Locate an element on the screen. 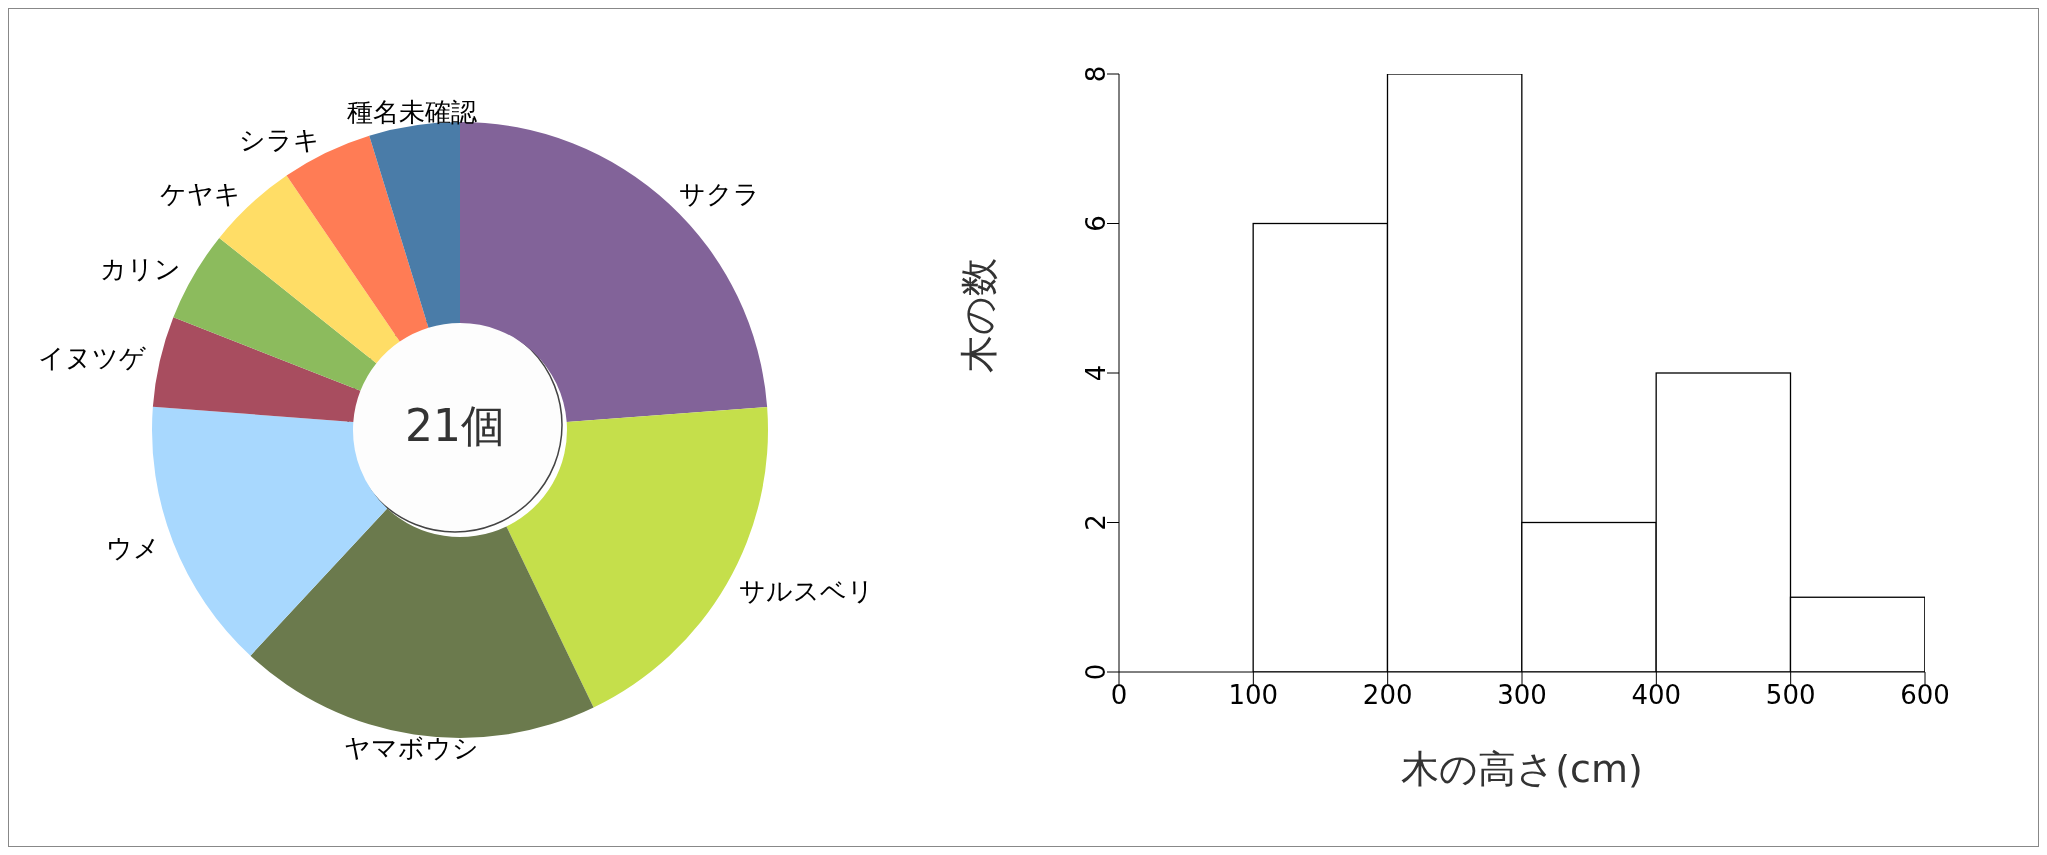 The width and height of the screenshot is (2047, 855). y-tick-label: 8 is located at coordinates (1096, 74).